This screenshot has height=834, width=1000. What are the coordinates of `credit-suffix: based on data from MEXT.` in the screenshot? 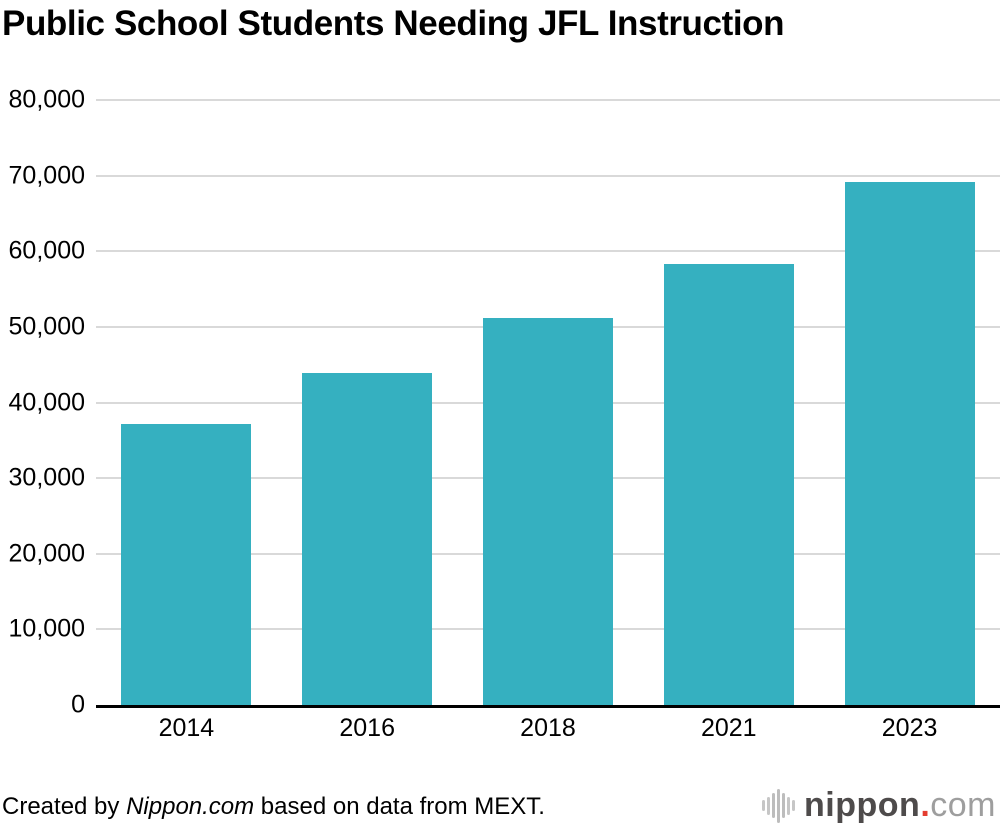 It's located at (399, 806).